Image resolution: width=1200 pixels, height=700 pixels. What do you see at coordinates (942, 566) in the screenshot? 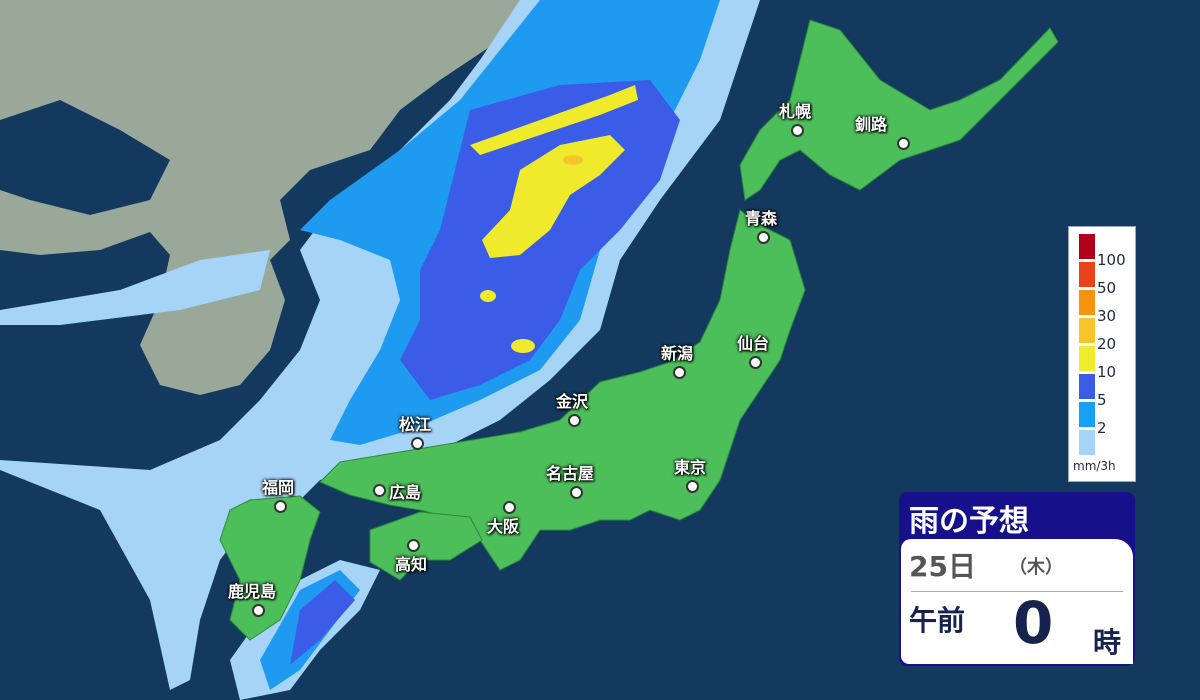
I see `forecast-date: 25日` at bounding box center [942, 566].